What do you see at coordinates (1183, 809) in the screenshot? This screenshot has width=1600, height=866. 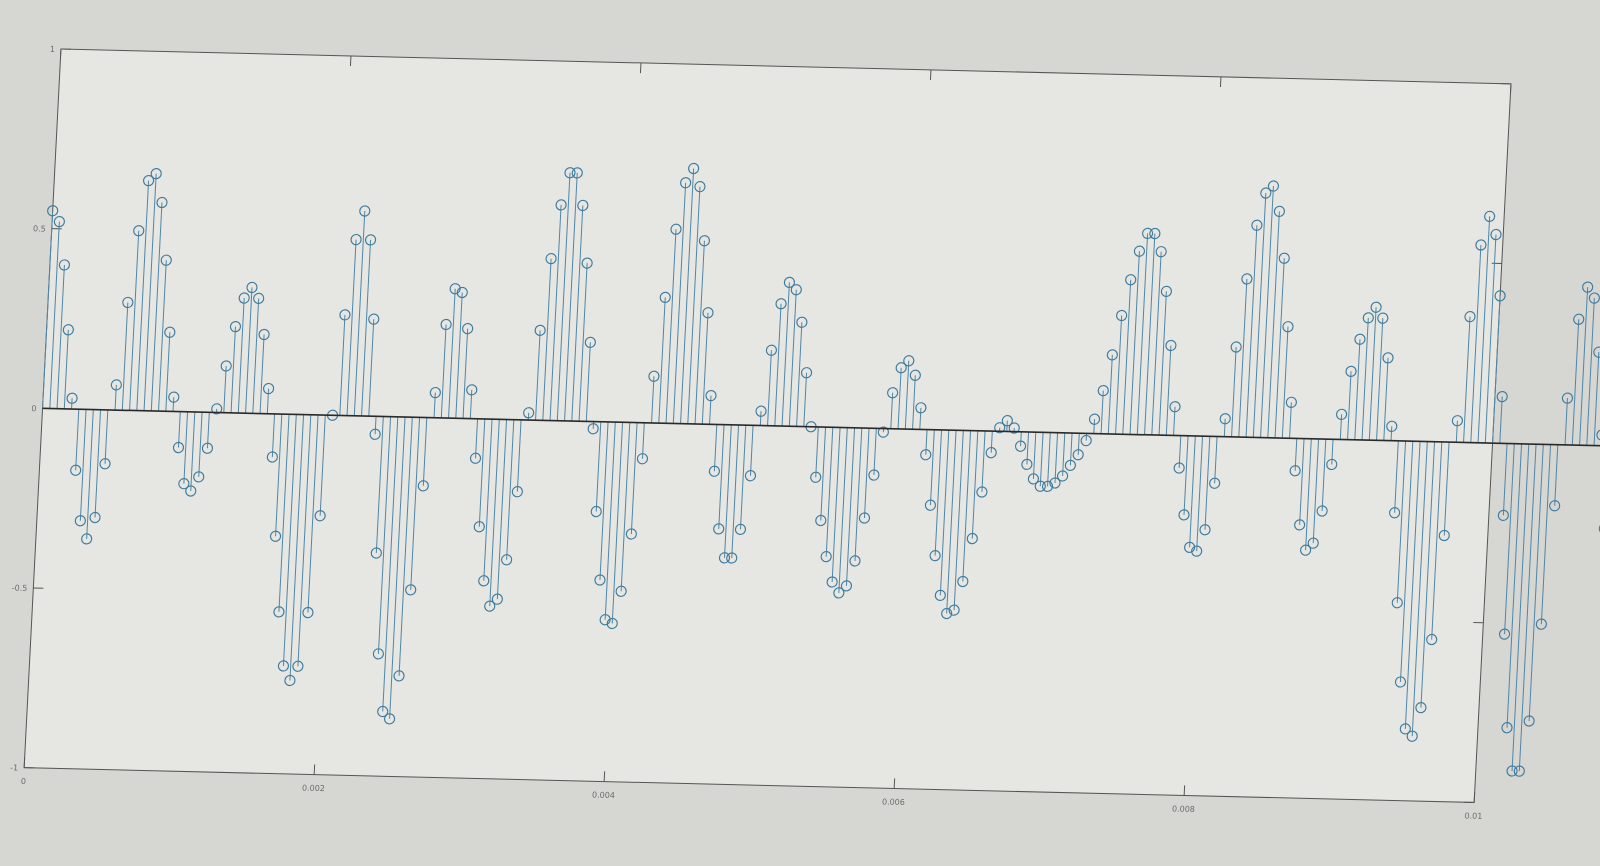 I see `x-tick-label: 0.008` at bounding box center [1183, 809].